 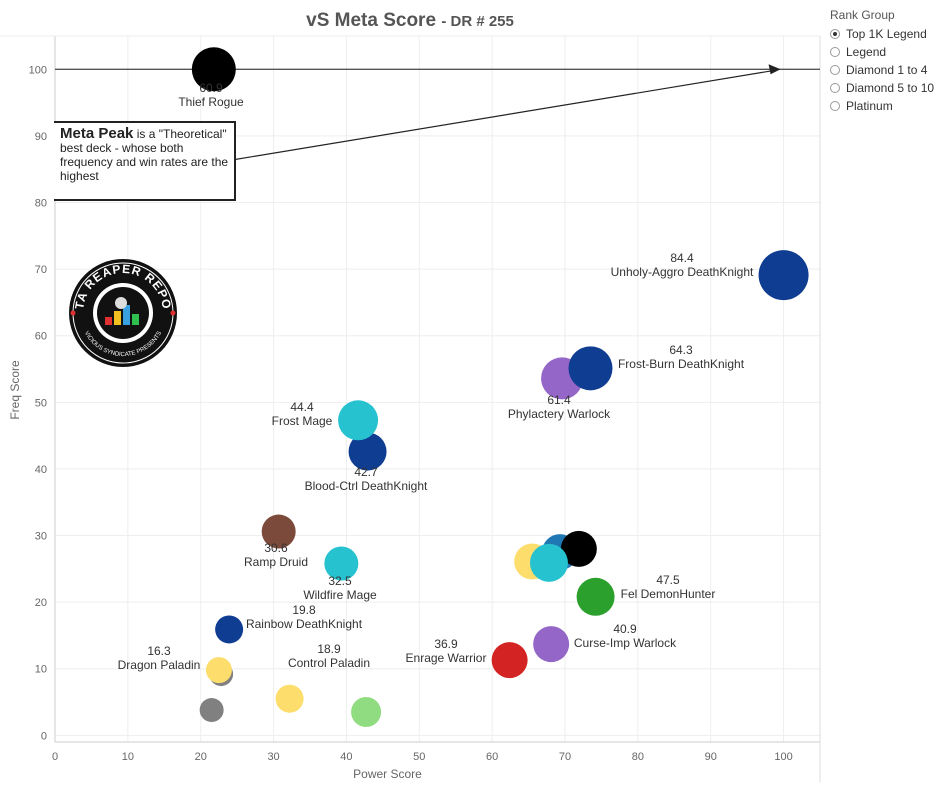 What do you see at coordinates (201, 757) in the screenshot?
I see `x-tick-label: 20` at bounding box center [201, 757].